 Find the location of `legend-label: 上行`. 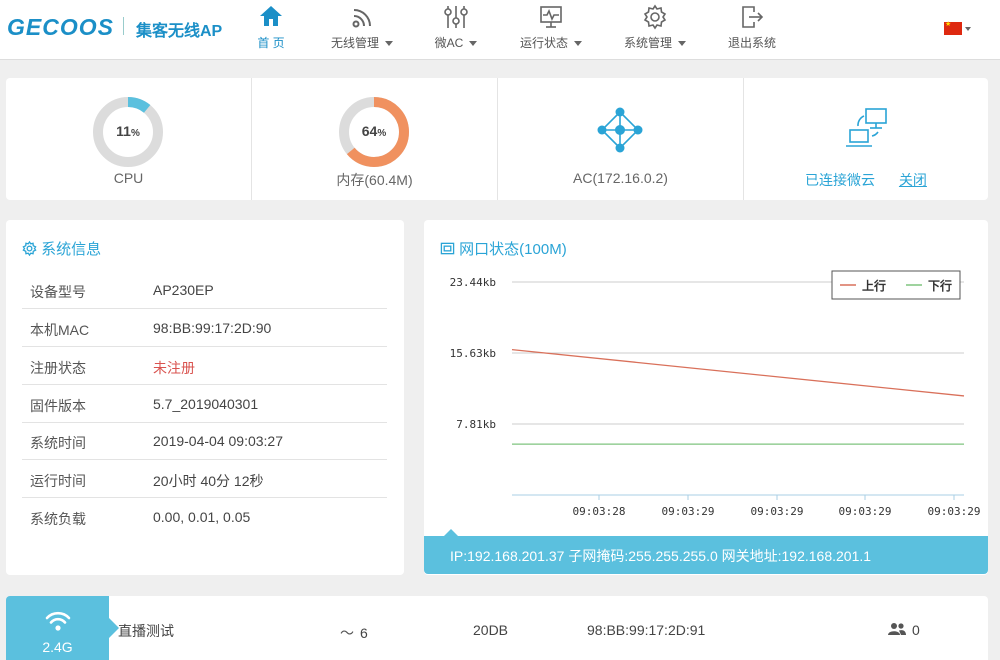

legend-label: 上行 is located at coordinates (874, 285).